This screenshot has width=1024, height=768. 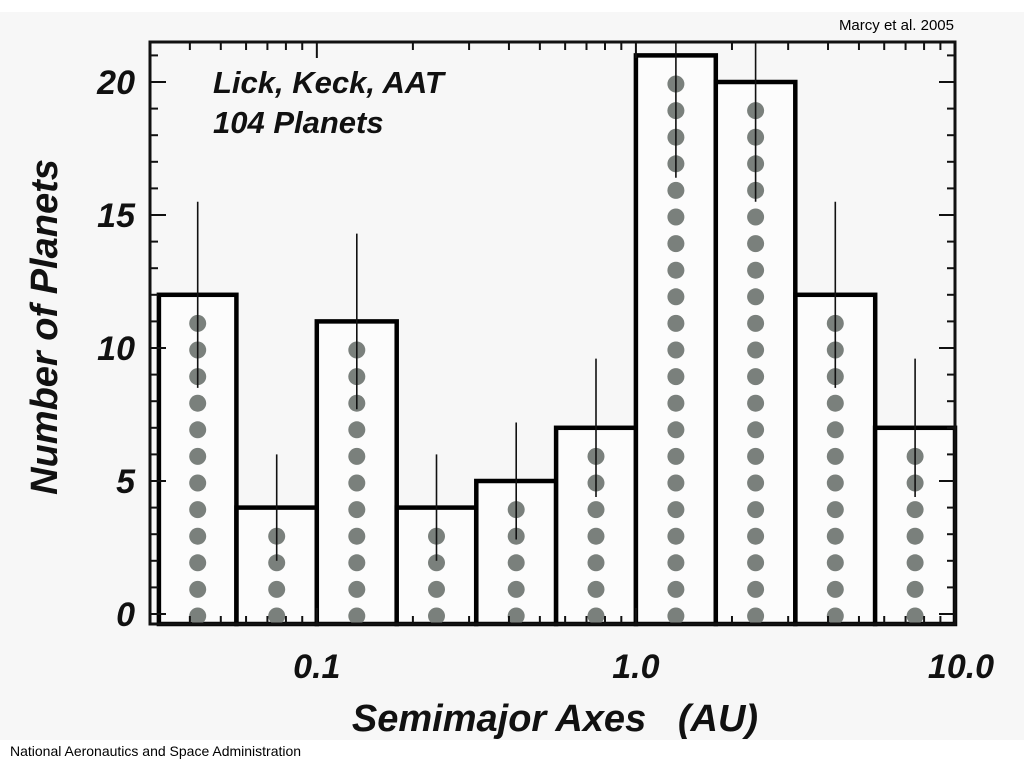 I want to click on annotation-line-1: Lick, Keck, AAT, so click(x=330, y=82).